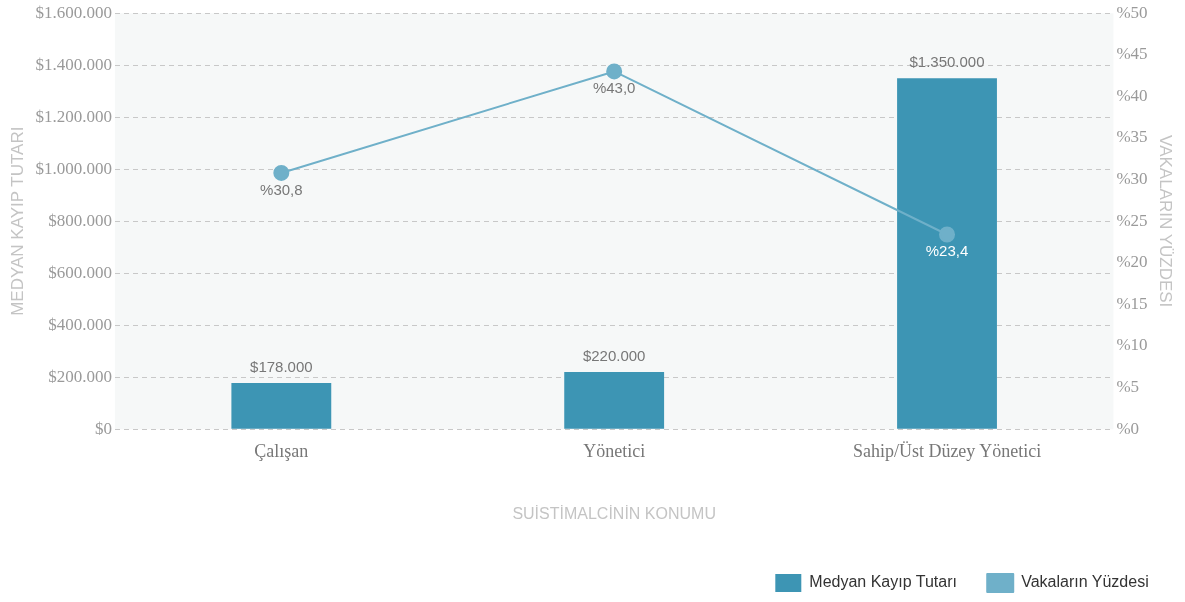 This screenshot has height=602, width=1185. Describe the element at coordinates (73, 116) in the screenshot. I see `y-tick-label: $1.200.000` at that location.